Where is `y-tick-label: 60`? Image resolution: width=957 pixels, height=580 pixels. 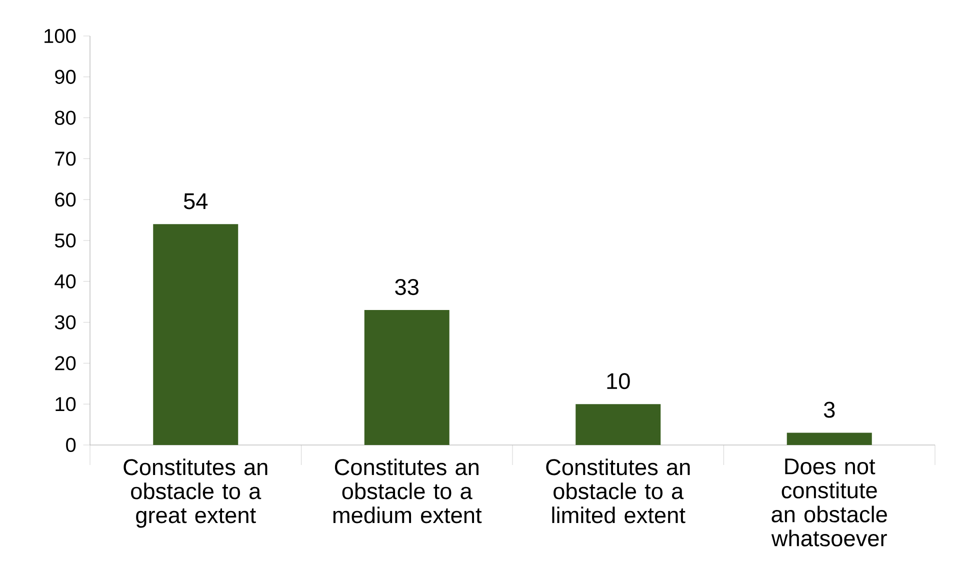 y-tick-label: 60 is located at coordinates (65, 199).